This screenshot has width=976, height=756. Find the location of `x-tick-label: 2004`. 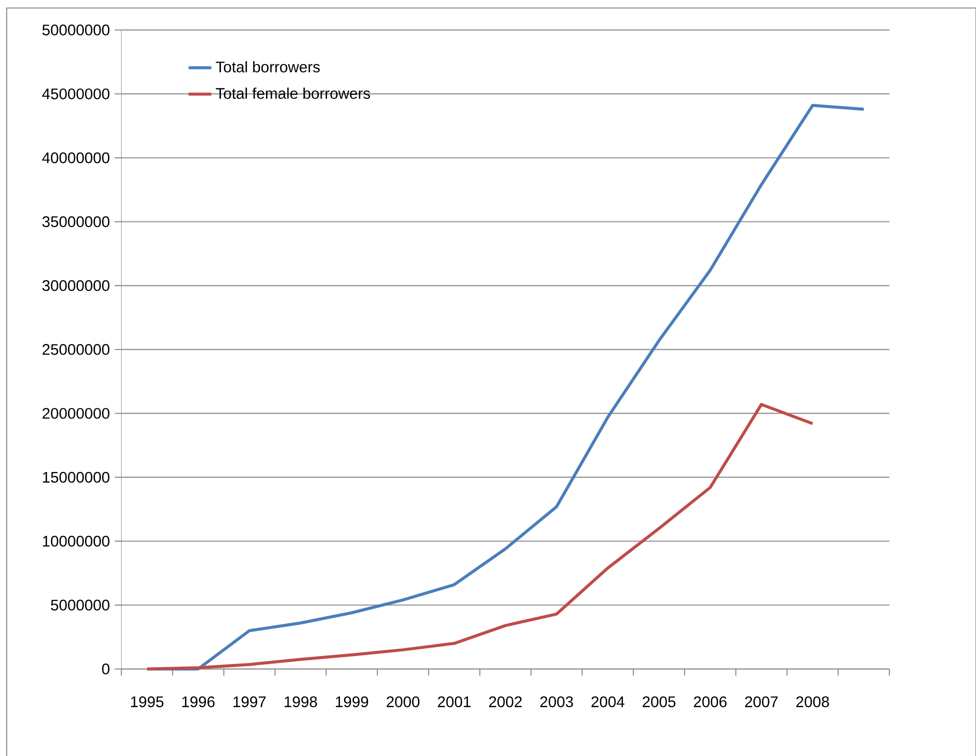

x-tick-label: 2004 is located at coordinates (608, 702).